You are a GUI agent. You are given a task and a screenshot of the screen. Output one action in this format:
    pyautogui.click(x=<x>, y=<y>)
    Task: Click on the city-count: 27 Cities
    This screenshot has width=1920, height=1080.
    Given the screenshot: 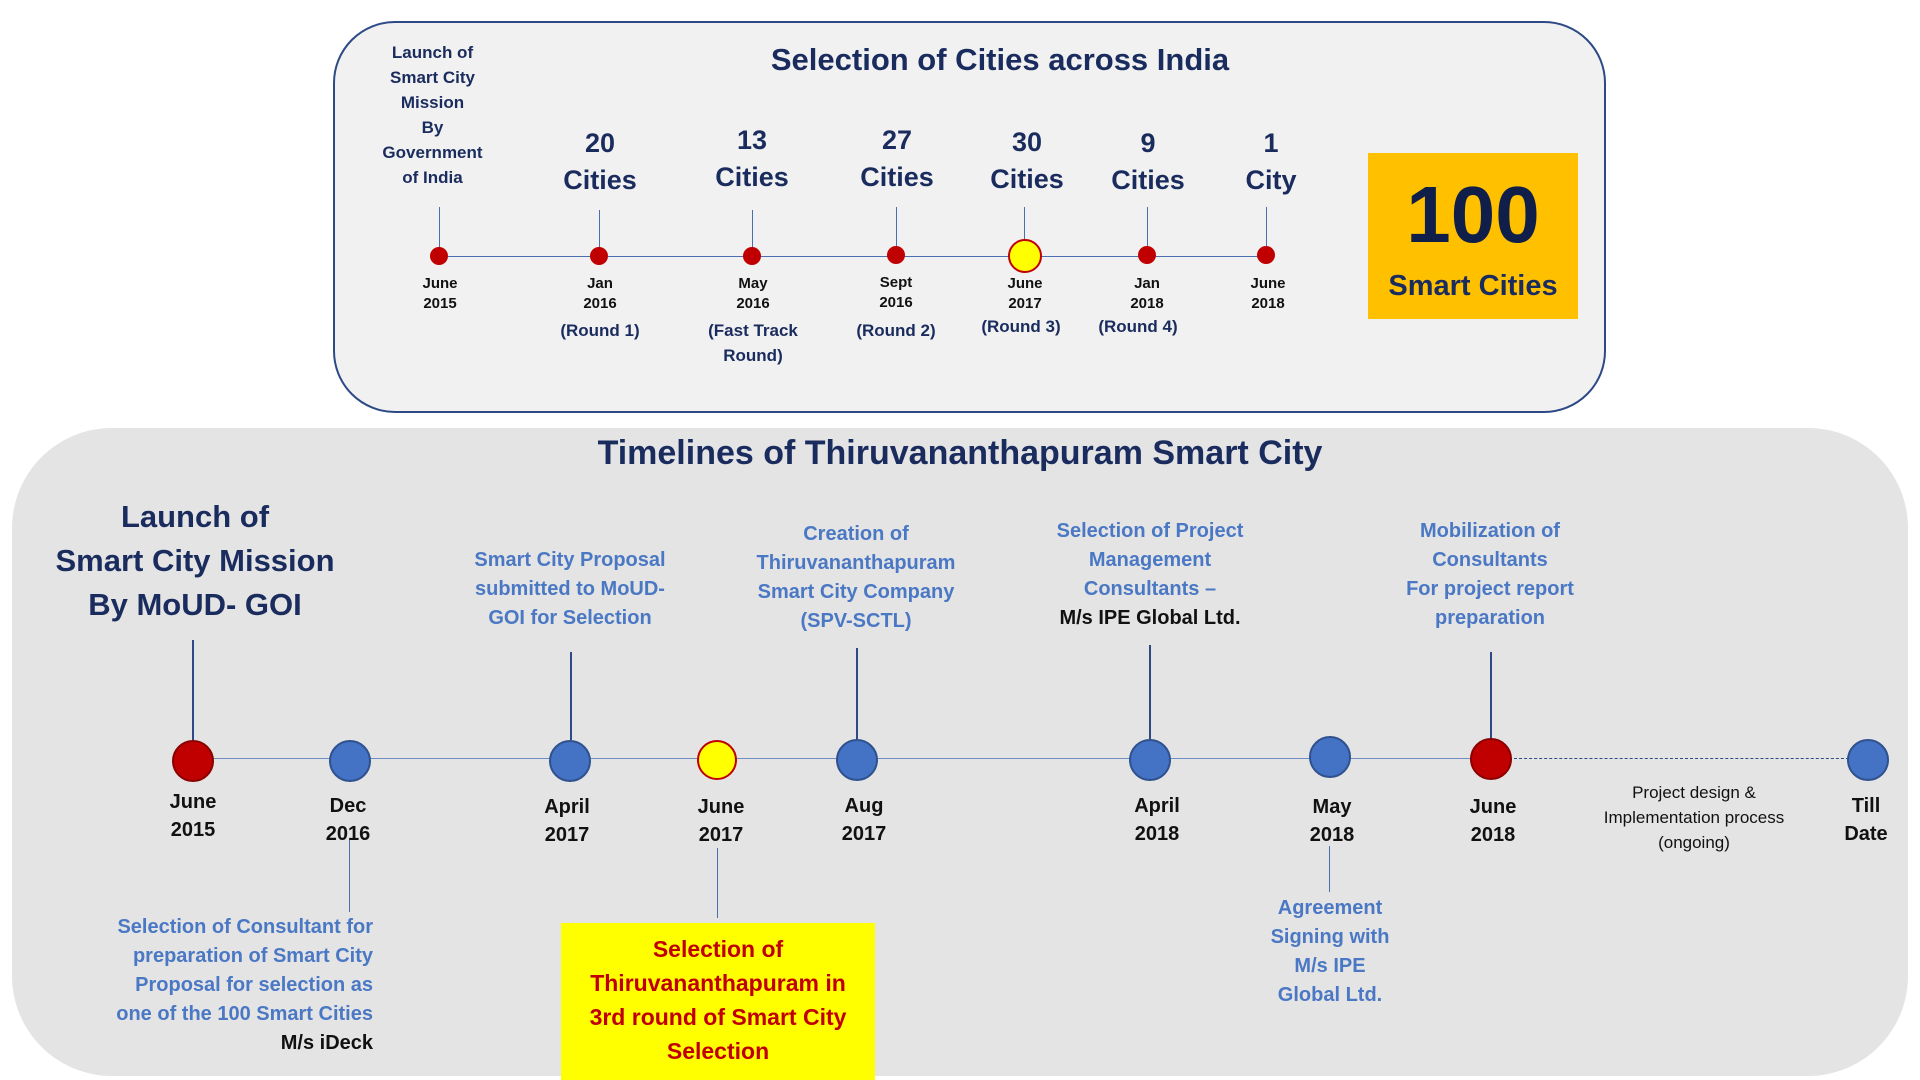 What is the action you would take?
    pyautogui.click(x=897, y=158)
    